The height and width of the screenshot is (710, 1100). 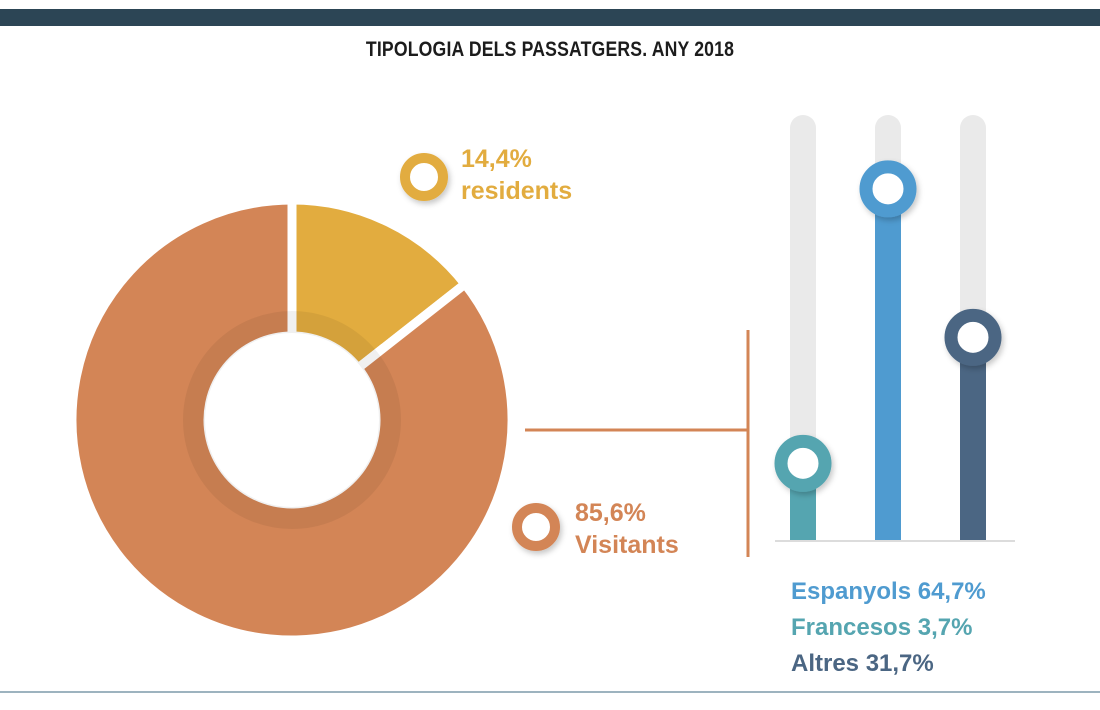 I want to click on bar-marker-espanyols, so click(x=888, y=189).